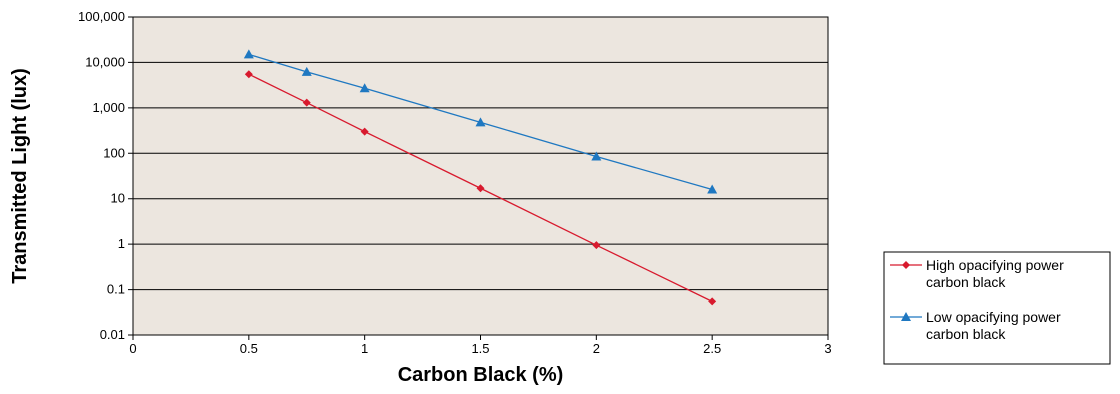 Image resolution: width=1120 pixels, height=394 pixels. Describe the element at coordinates (116, 289) in the screenshot. I see `y-tick-label: 0.1` at that location.